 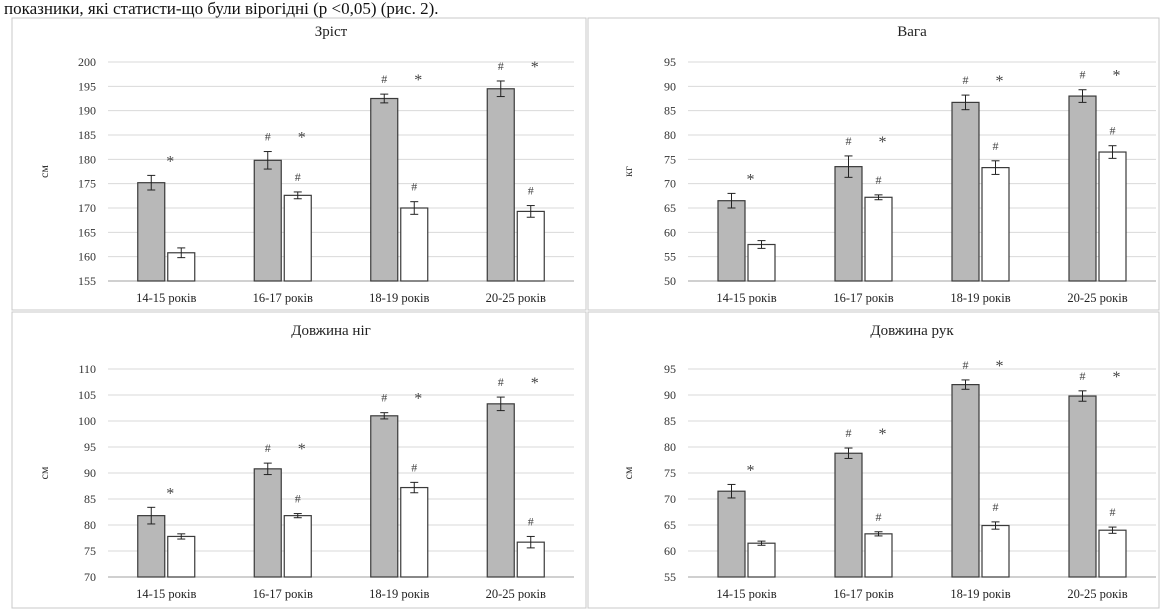 What do you see at coordinates (980, 594) in the screenshot?
I see `x-tick-label: 18-19 років` at bounding box center [980, 594].